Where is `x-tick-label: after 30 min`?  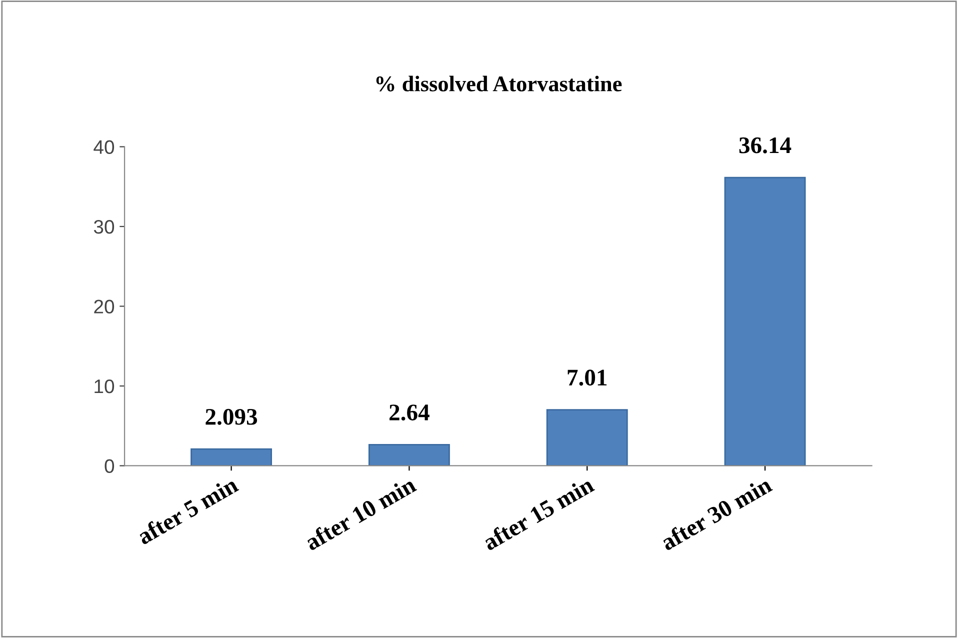
x-tick-label: after 30 min is located at coordinates (716, 513).